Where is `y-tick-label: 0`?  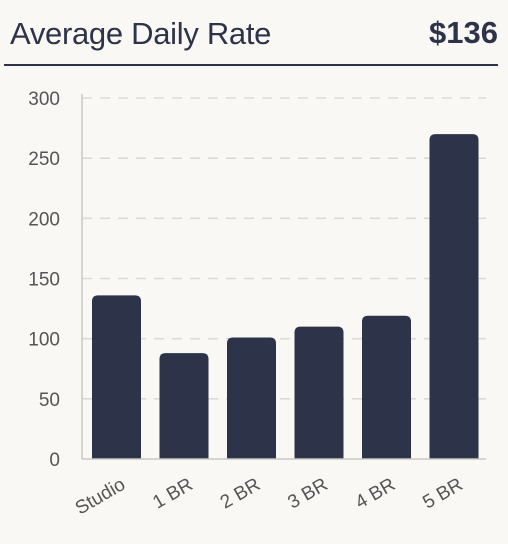 y-tick-label: 0 is located at coordinates (54, 460).